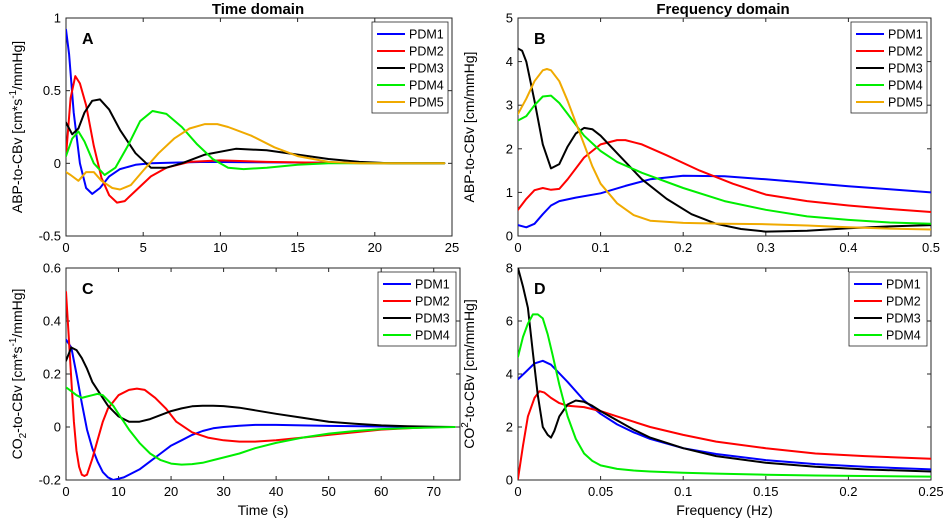  Describe the element at coordinates (52, 90) in the screenshot. I see `y-tick-label: 0.5` at that location.